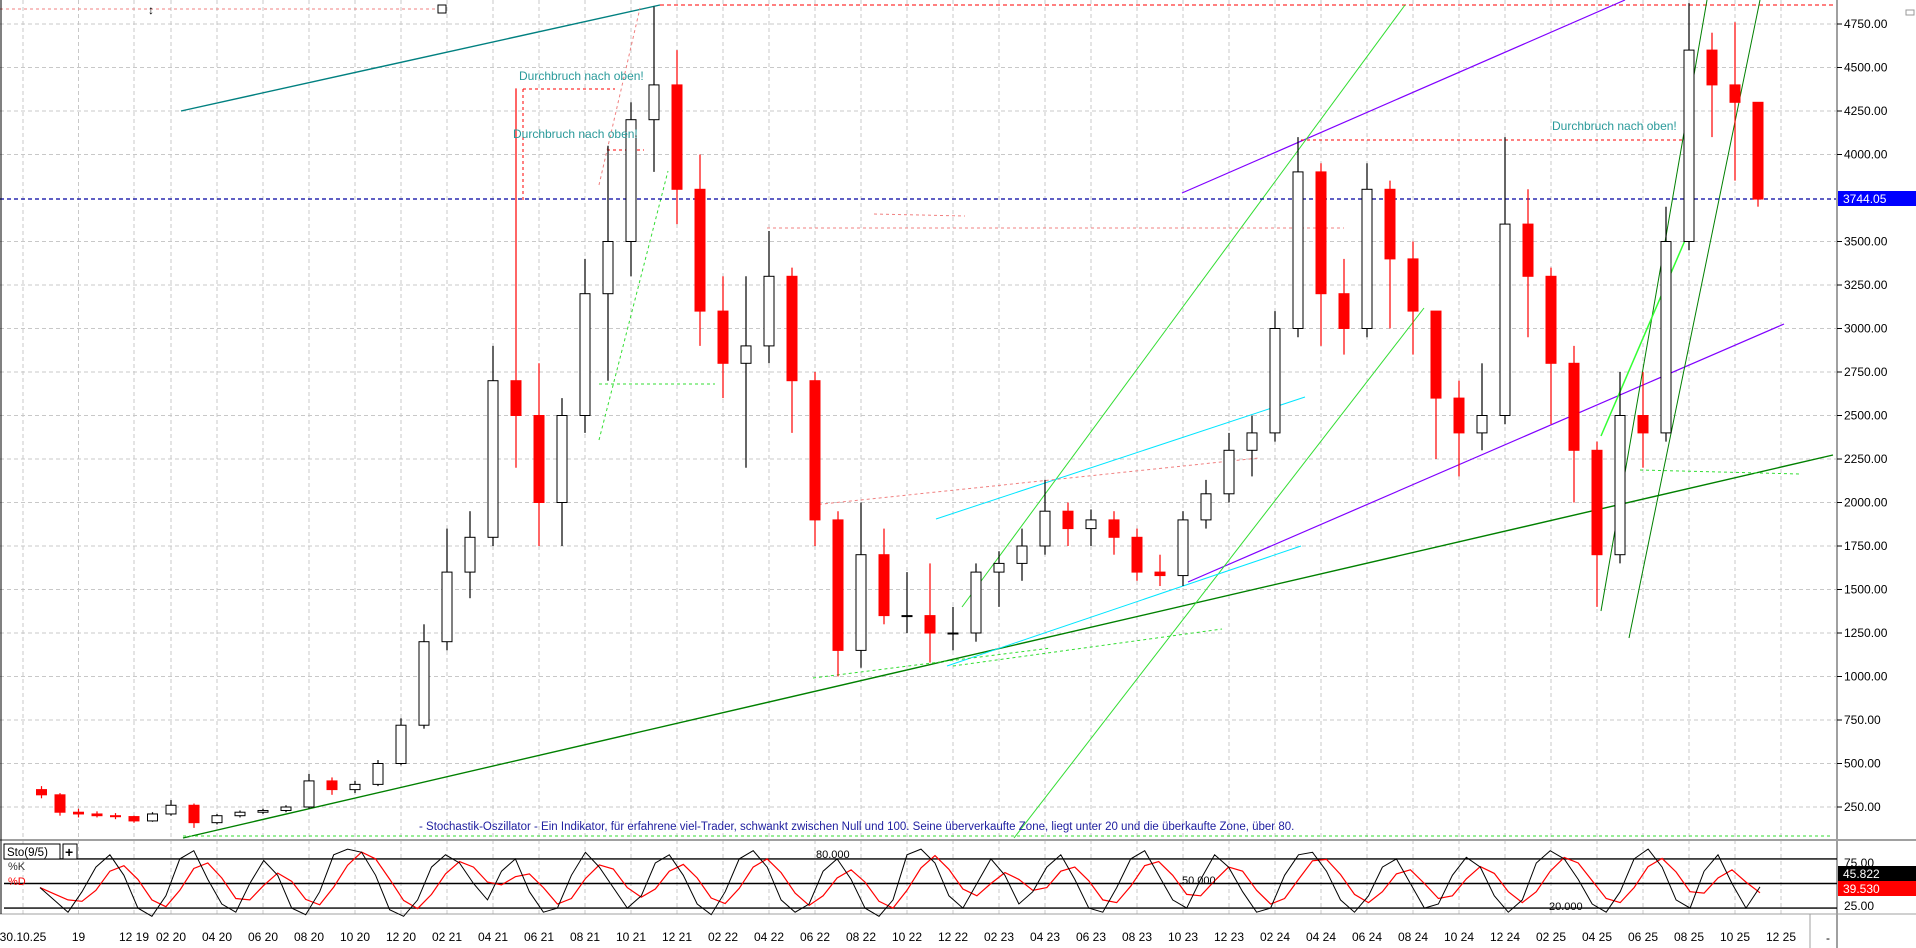 The image size is (1916, 948). Describe the element at coordinates (1877, 198) in the screenshot. I see `last-price-tag` at that location.